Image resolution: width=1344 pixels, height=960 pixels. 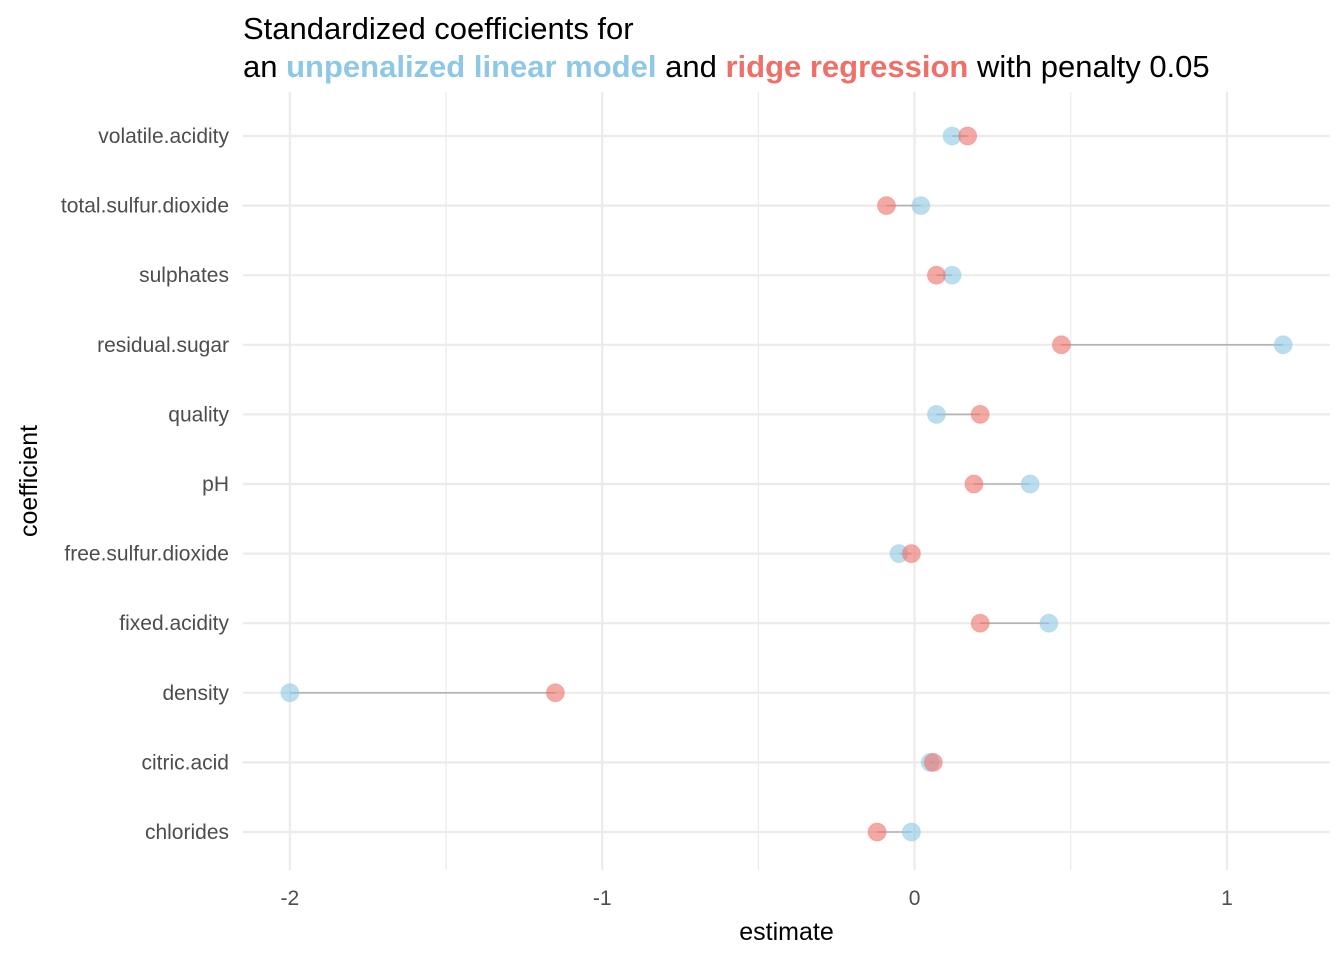 I want to click on point-ridge-quality, so click(x=980, y=414).